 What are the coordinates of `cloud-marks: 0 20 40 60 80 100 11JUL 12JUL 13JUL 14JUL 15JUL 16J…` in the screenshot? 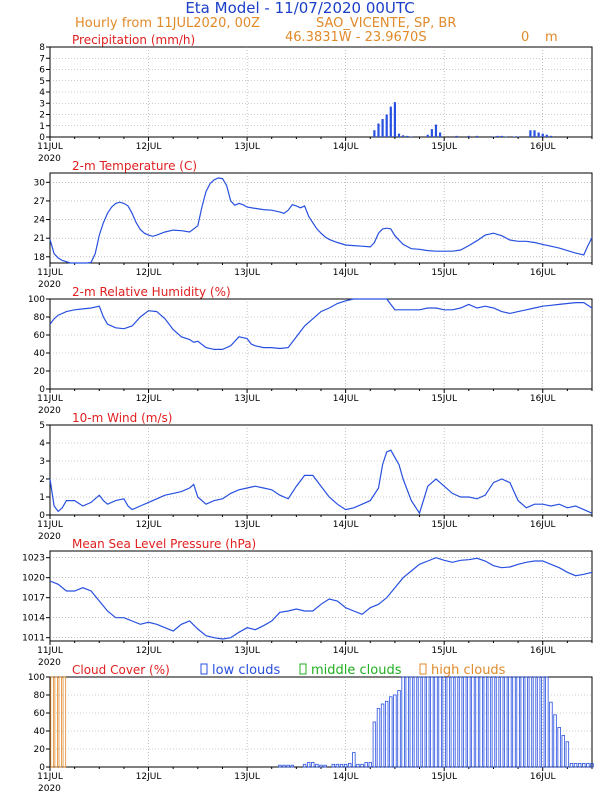 It's located at (311, 732).